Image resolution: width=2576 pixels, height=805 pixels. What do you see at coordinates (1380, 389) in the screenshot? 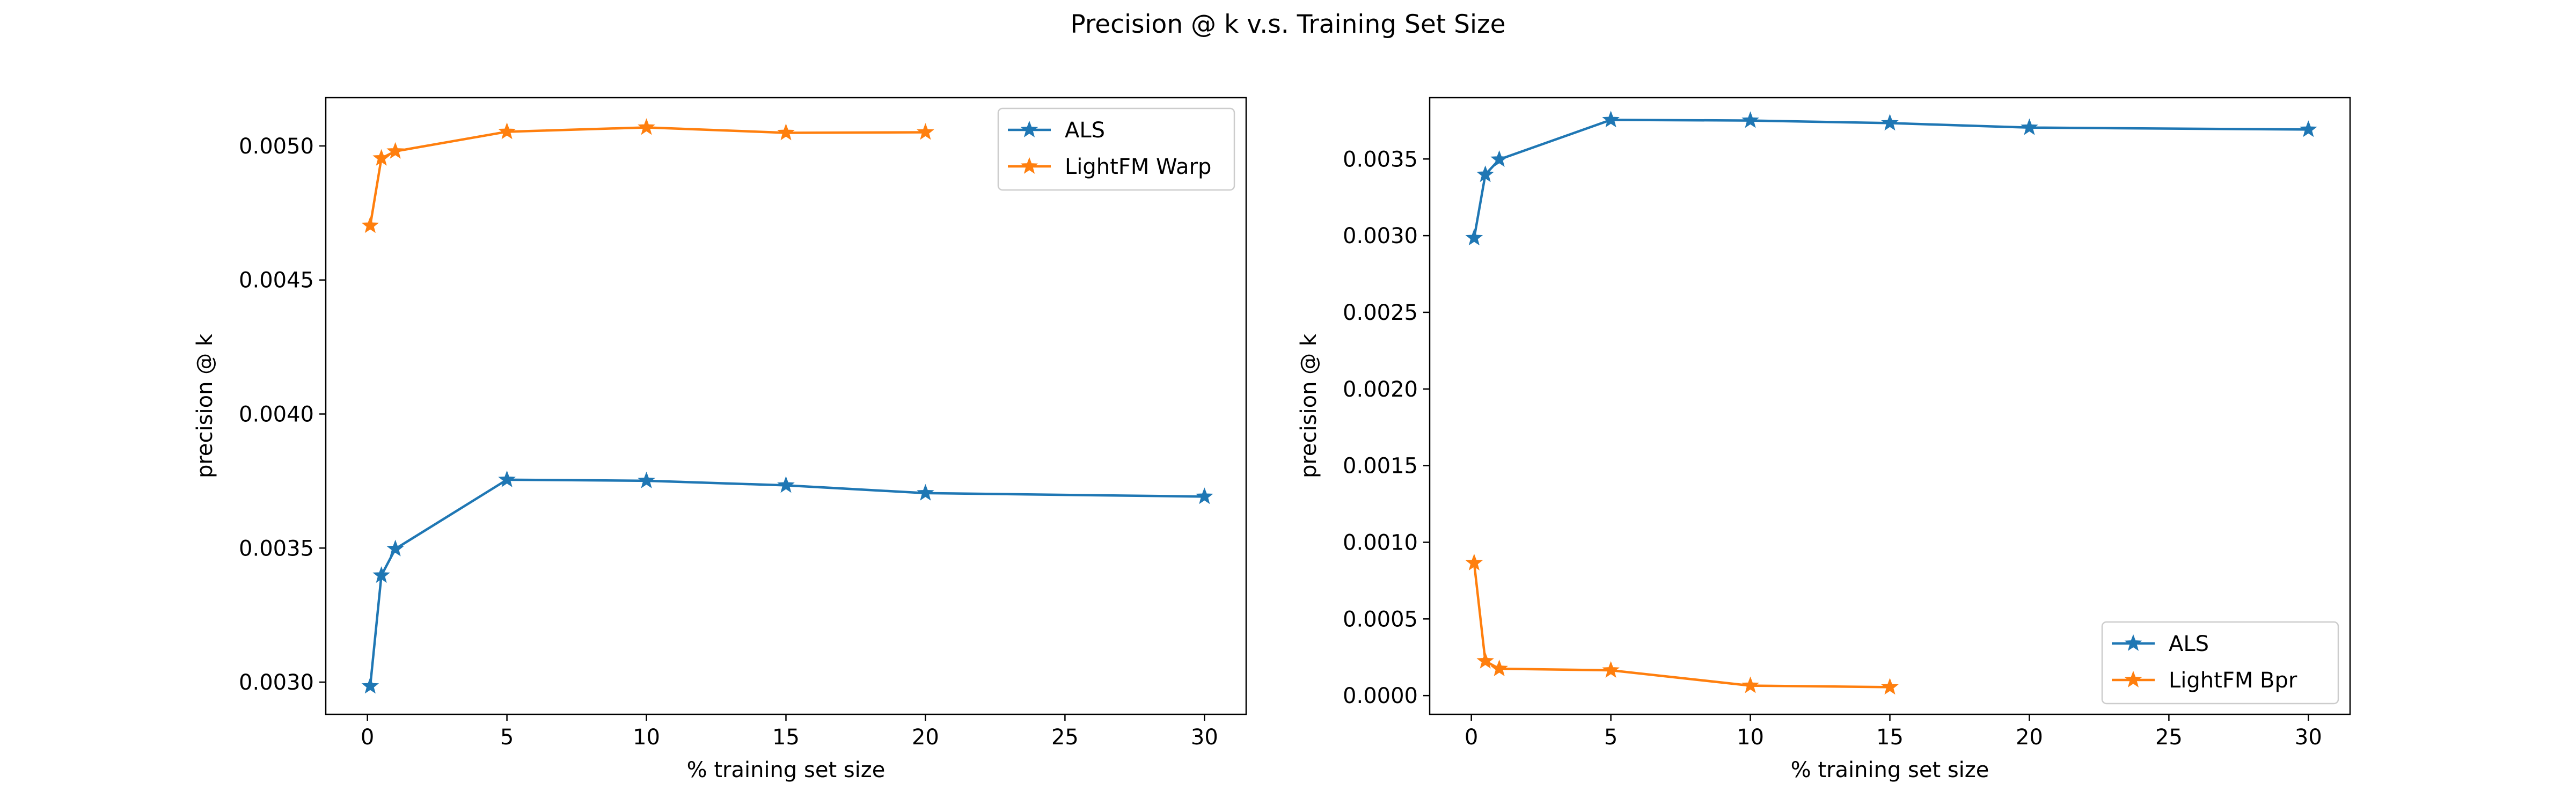
I see `y-tick-label: 0.0020` at bounding box center [1380, 389].